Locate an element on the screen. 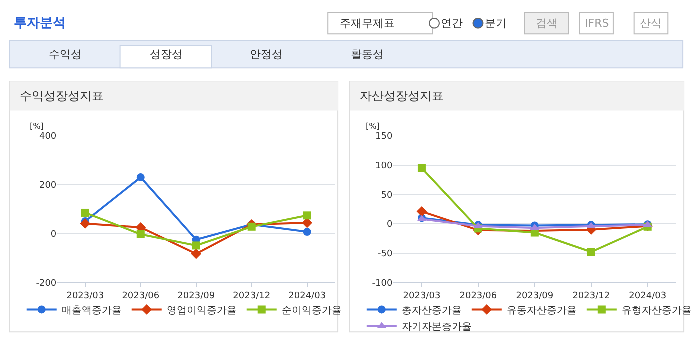 The image size is (697, 342). chart-title: 수익성장성지표 is located at coordinates (62, 96).